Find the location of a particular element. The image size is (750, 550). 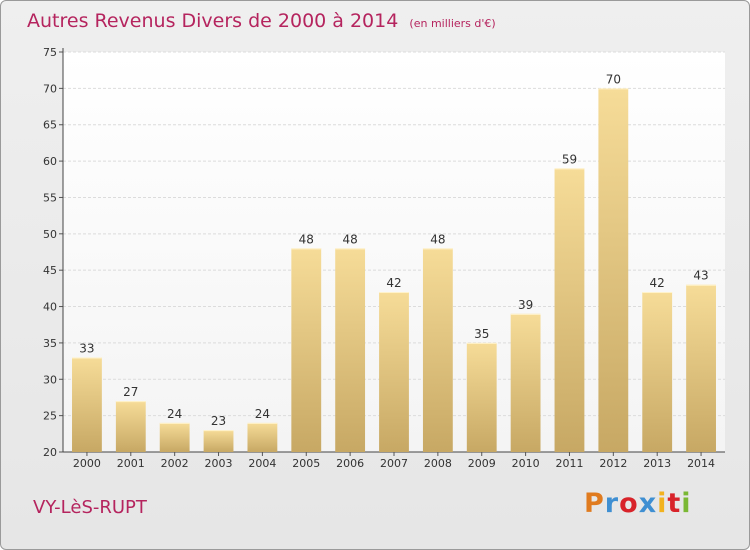

bar-2007 is located at coordinates (394, 372).